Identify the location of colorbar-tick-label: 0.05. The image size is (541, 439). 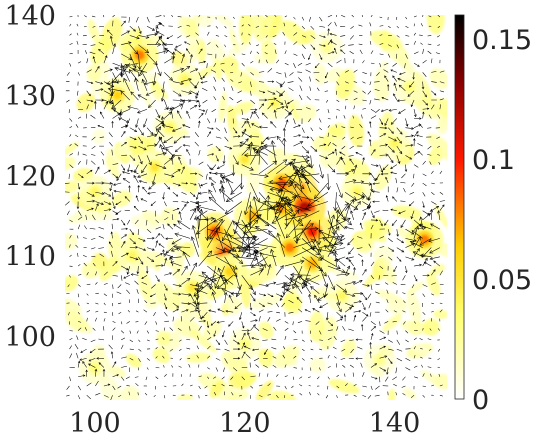
(502, 280).